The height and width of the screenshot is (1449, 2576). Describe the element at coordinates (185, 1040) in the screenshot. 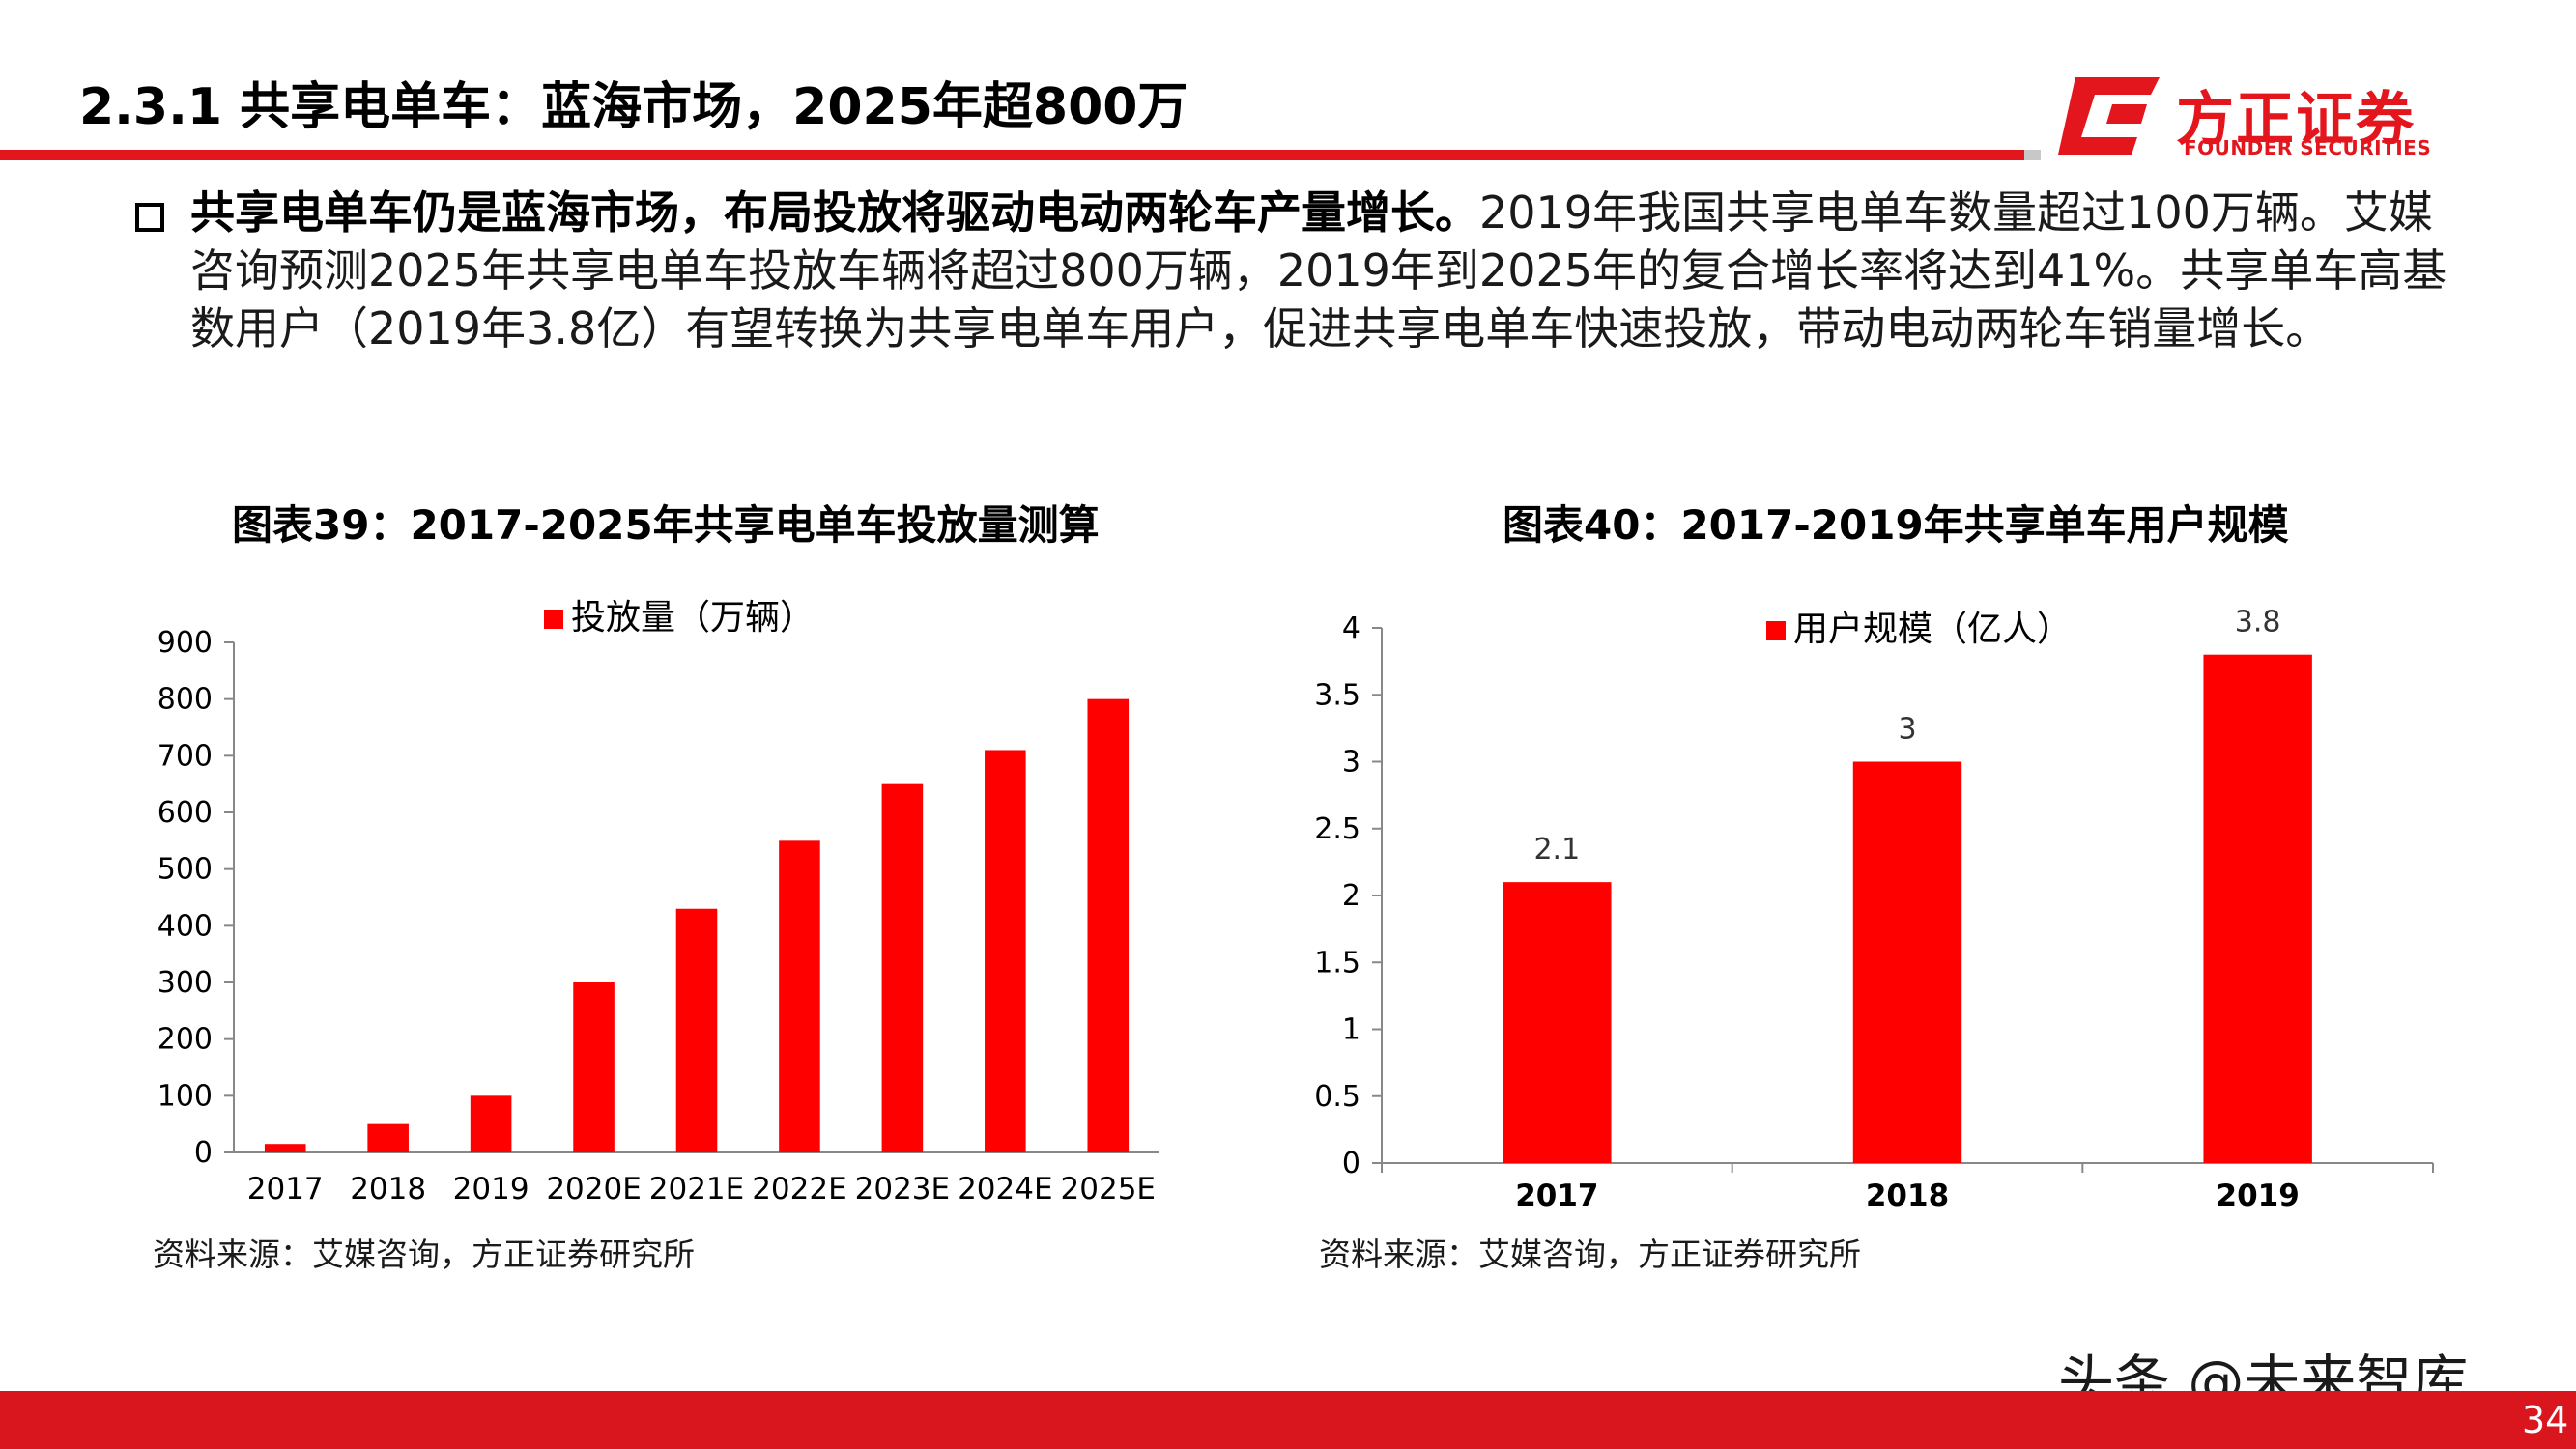

I see `y-tick-label: 200` at that location.